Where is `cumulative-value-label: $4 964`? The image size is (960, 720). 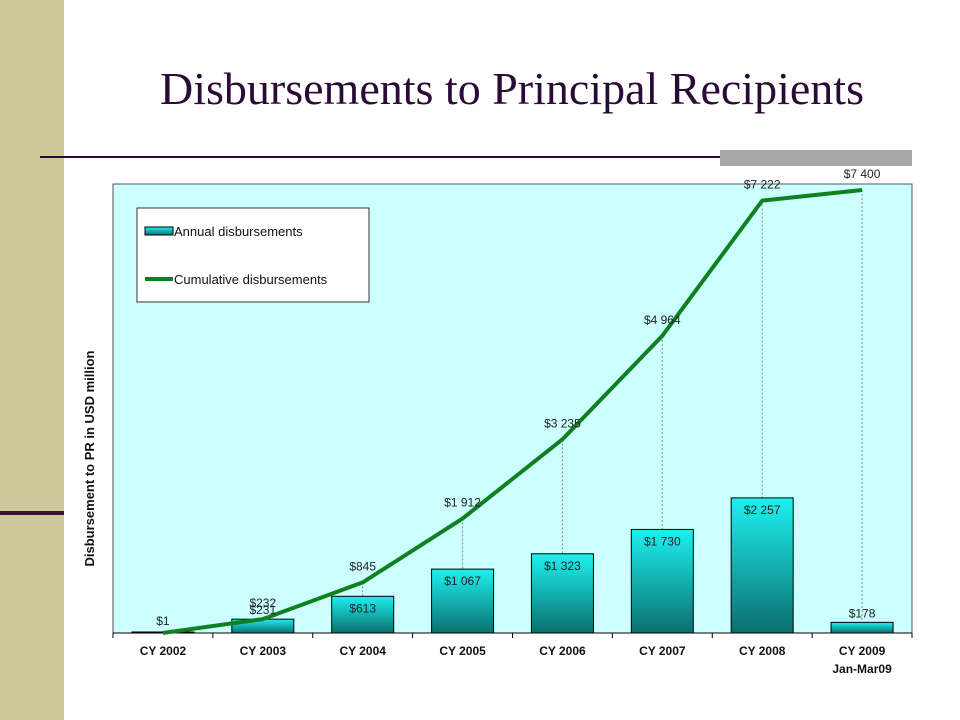 cumulative-value-label: $4 964 is located at coordinates (662, 320).